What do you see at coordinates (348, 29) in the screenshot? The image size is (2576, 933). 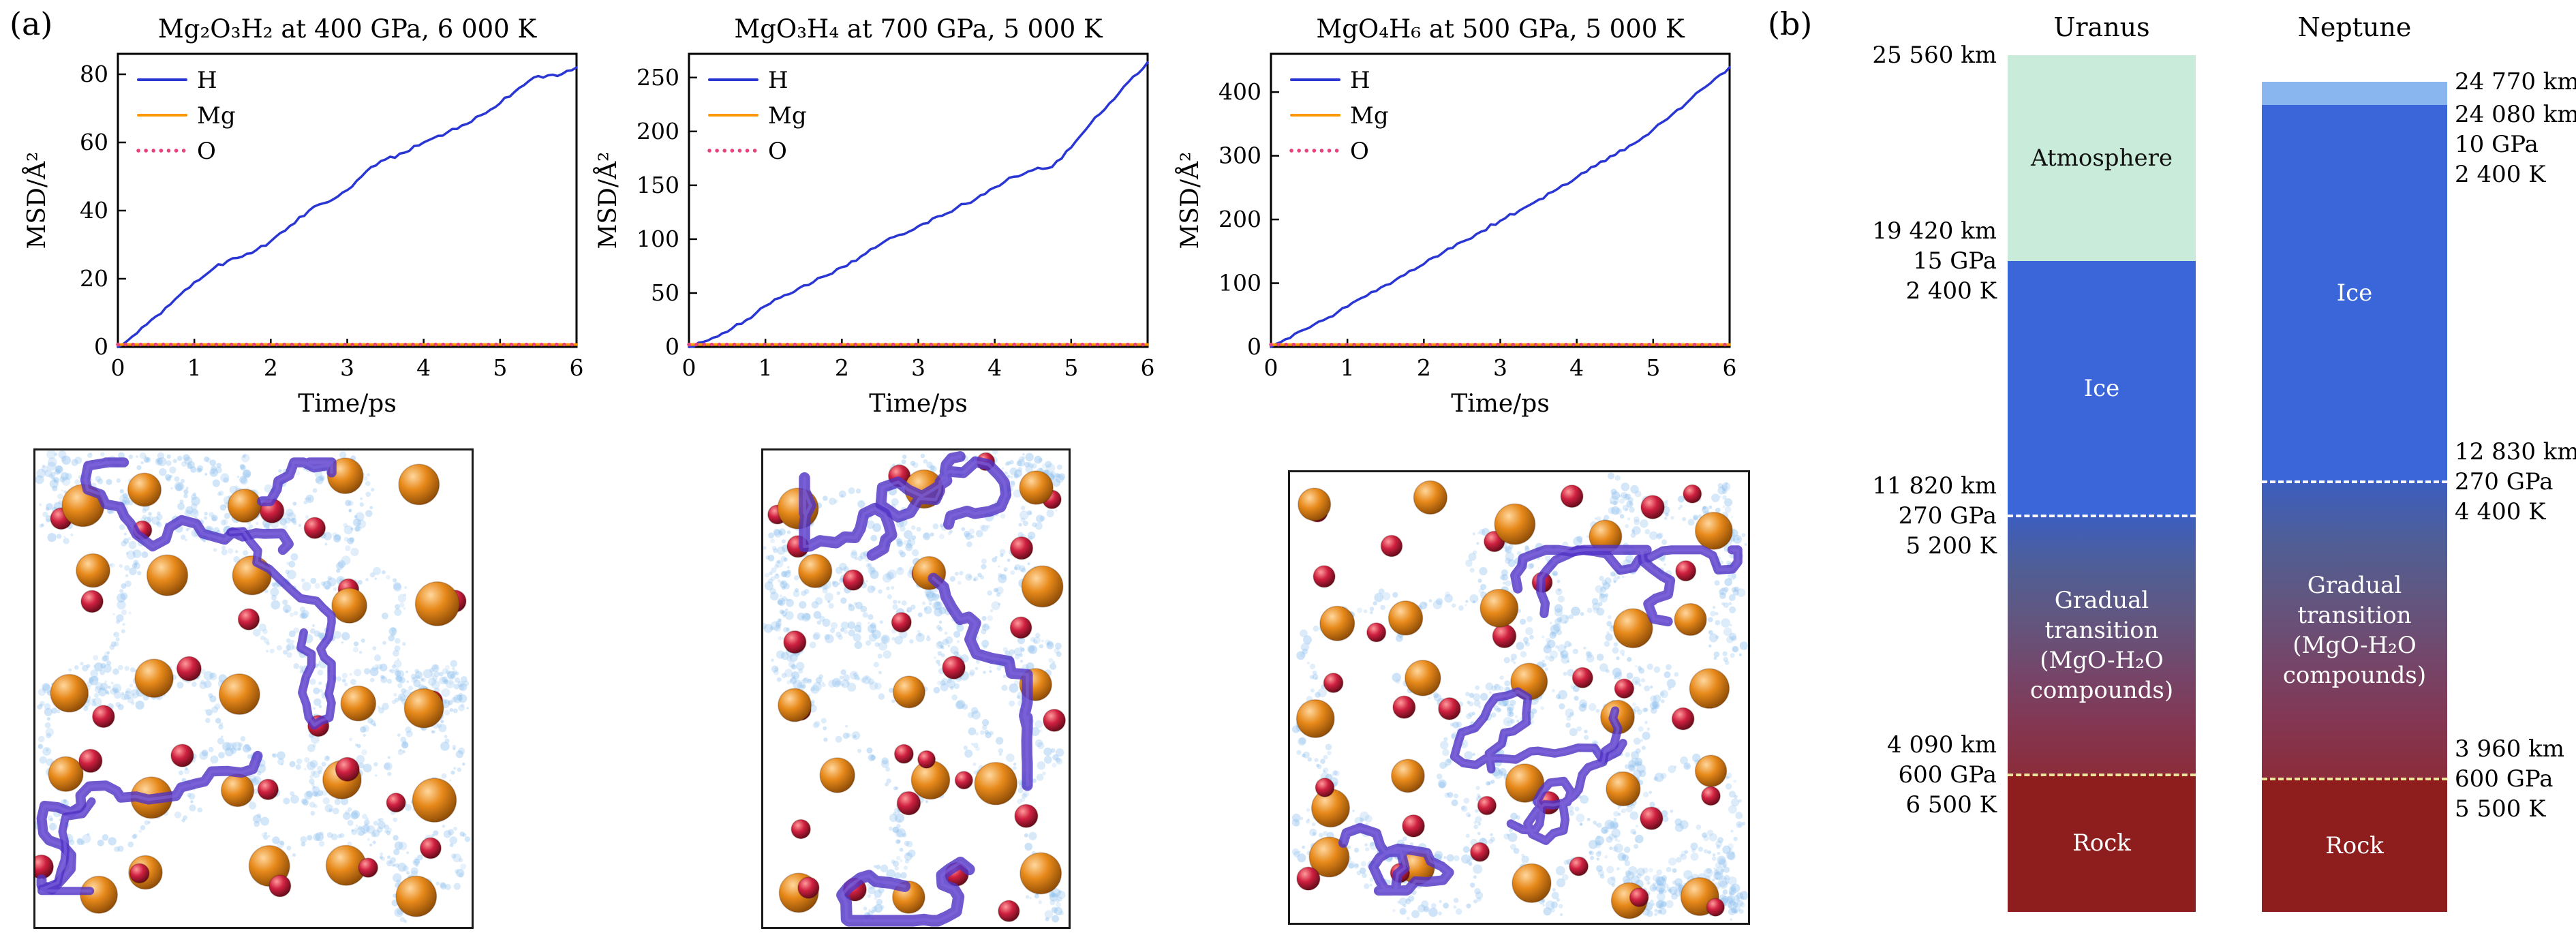 I see `chart-title: Mg₂O₃H₂ at 400 GPa, 6 000 K` at bounding box center [348, 29].